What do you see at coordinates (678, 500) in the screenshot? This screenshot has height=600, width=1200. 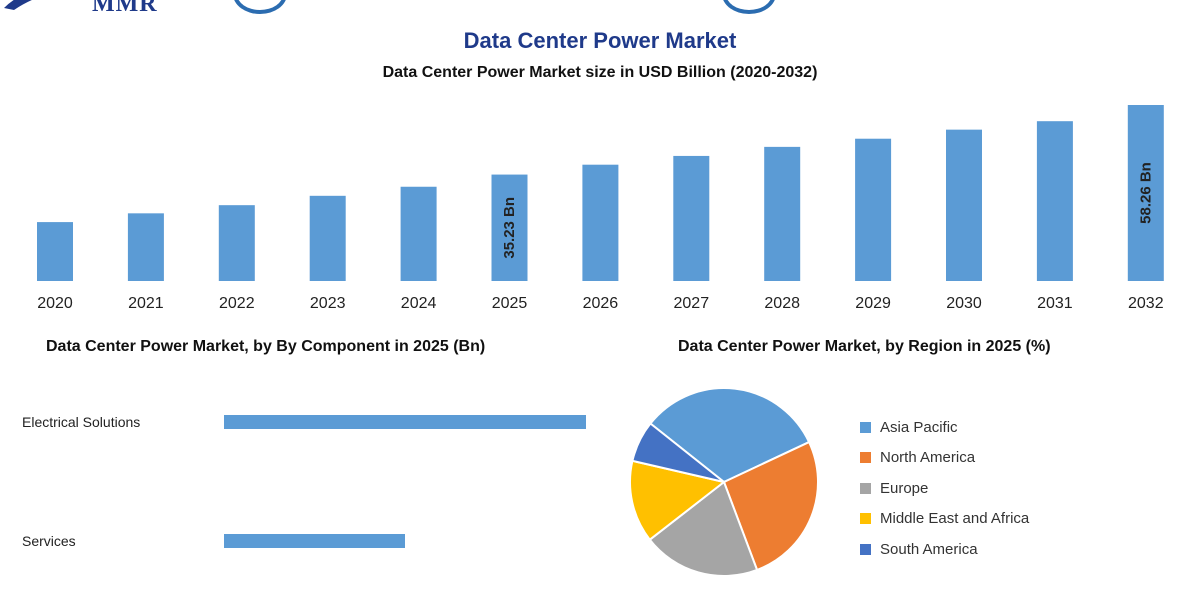 I see `pie-slice-middle-east-and-africa` at bounding box center [678, 500].